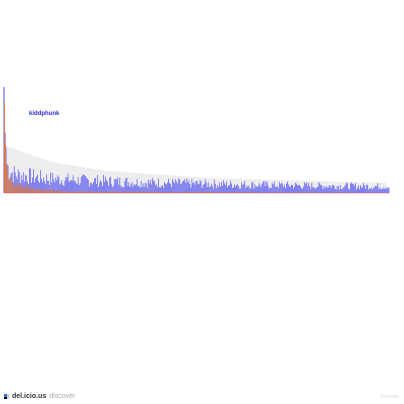  What do you see at coordinates (6, 396) in the screenshot?
I see `delicious-logo-icon` at bounding box center [6, 396].